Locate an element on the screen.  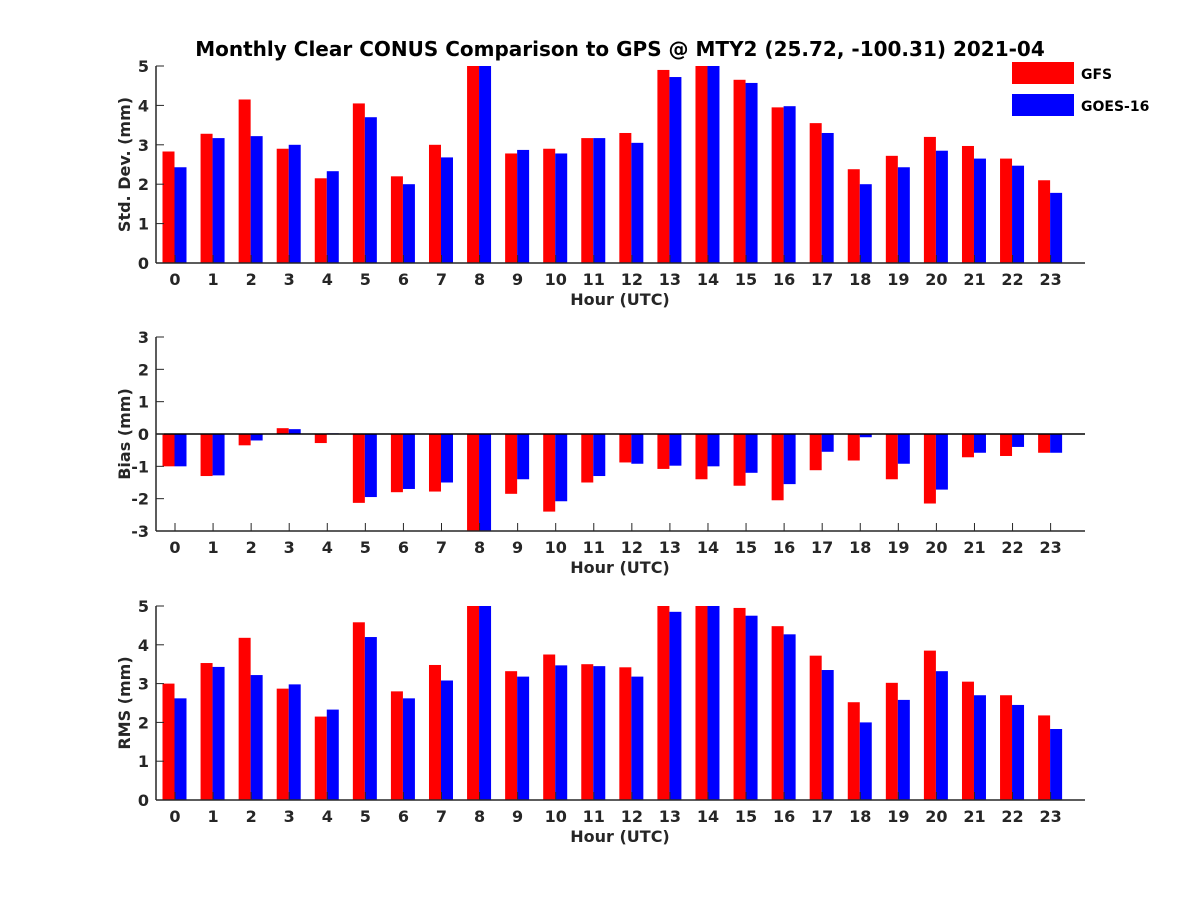
x-tick-label-rms: 22 is located at coordinates (1012, 816).